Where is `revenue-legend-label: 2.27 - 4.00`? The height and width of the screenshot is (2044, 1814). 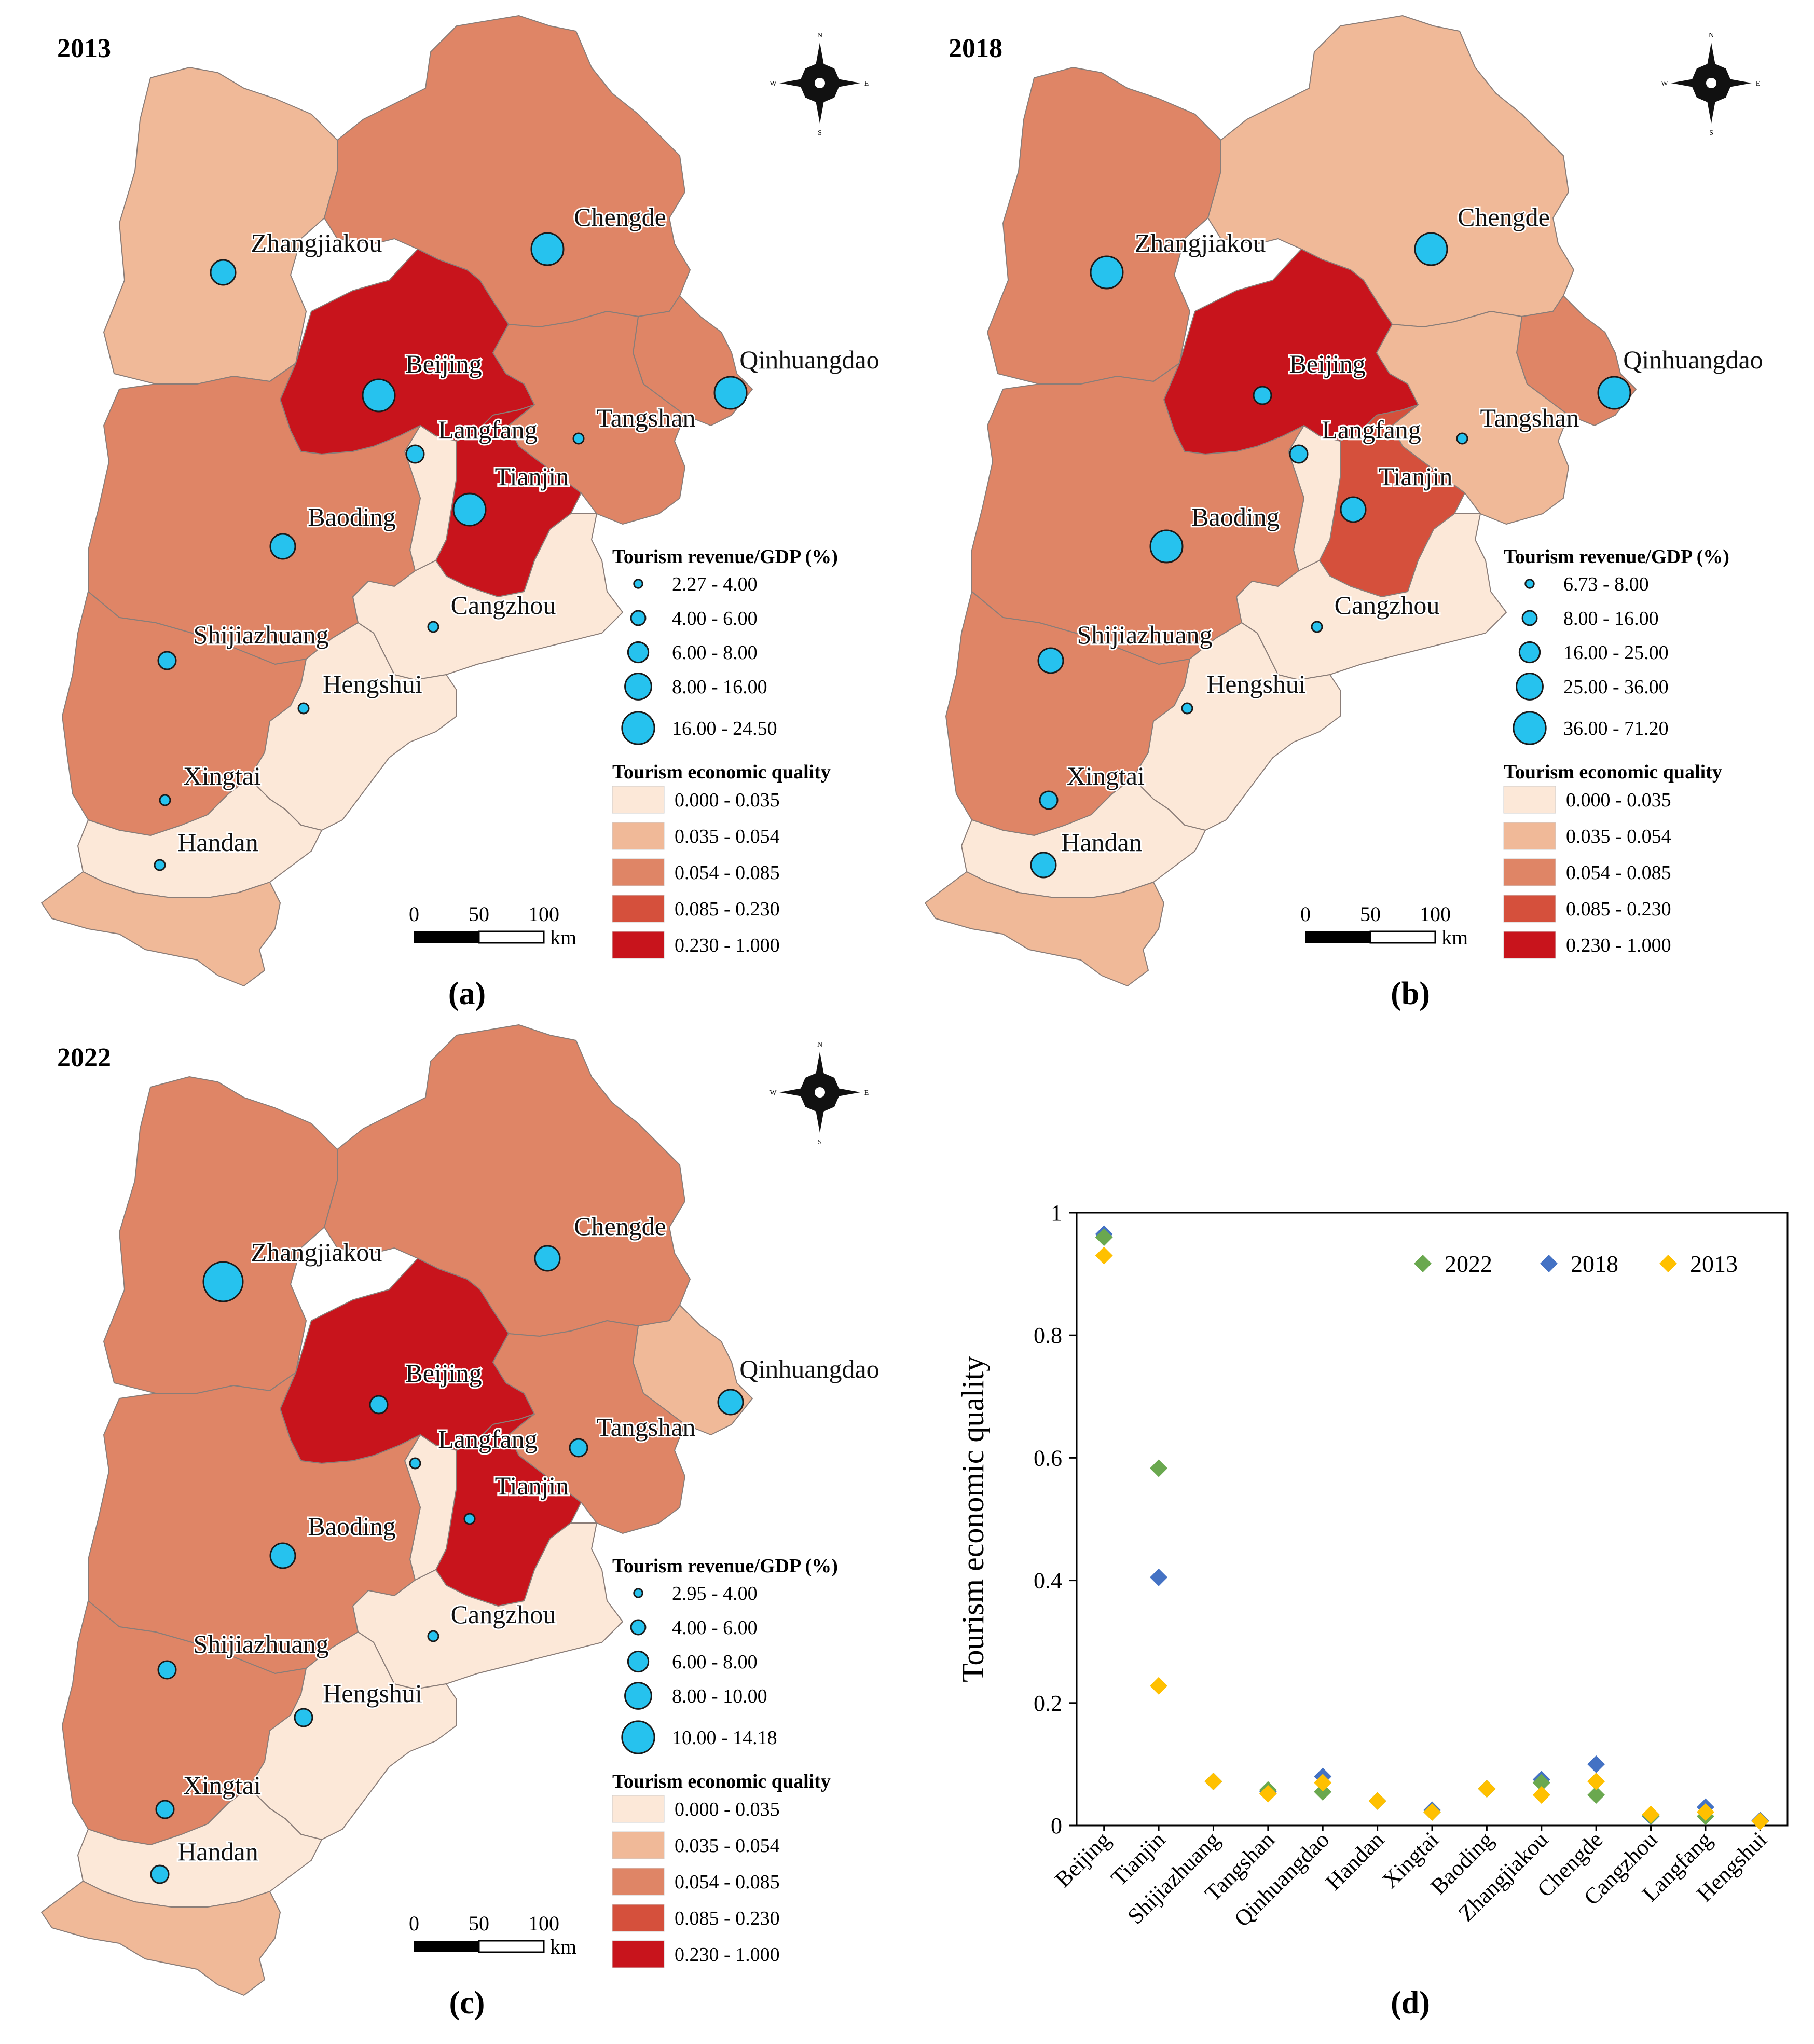
revenue-legend-label: 2.27 - 4.00 is located at coordinates (715, 584).